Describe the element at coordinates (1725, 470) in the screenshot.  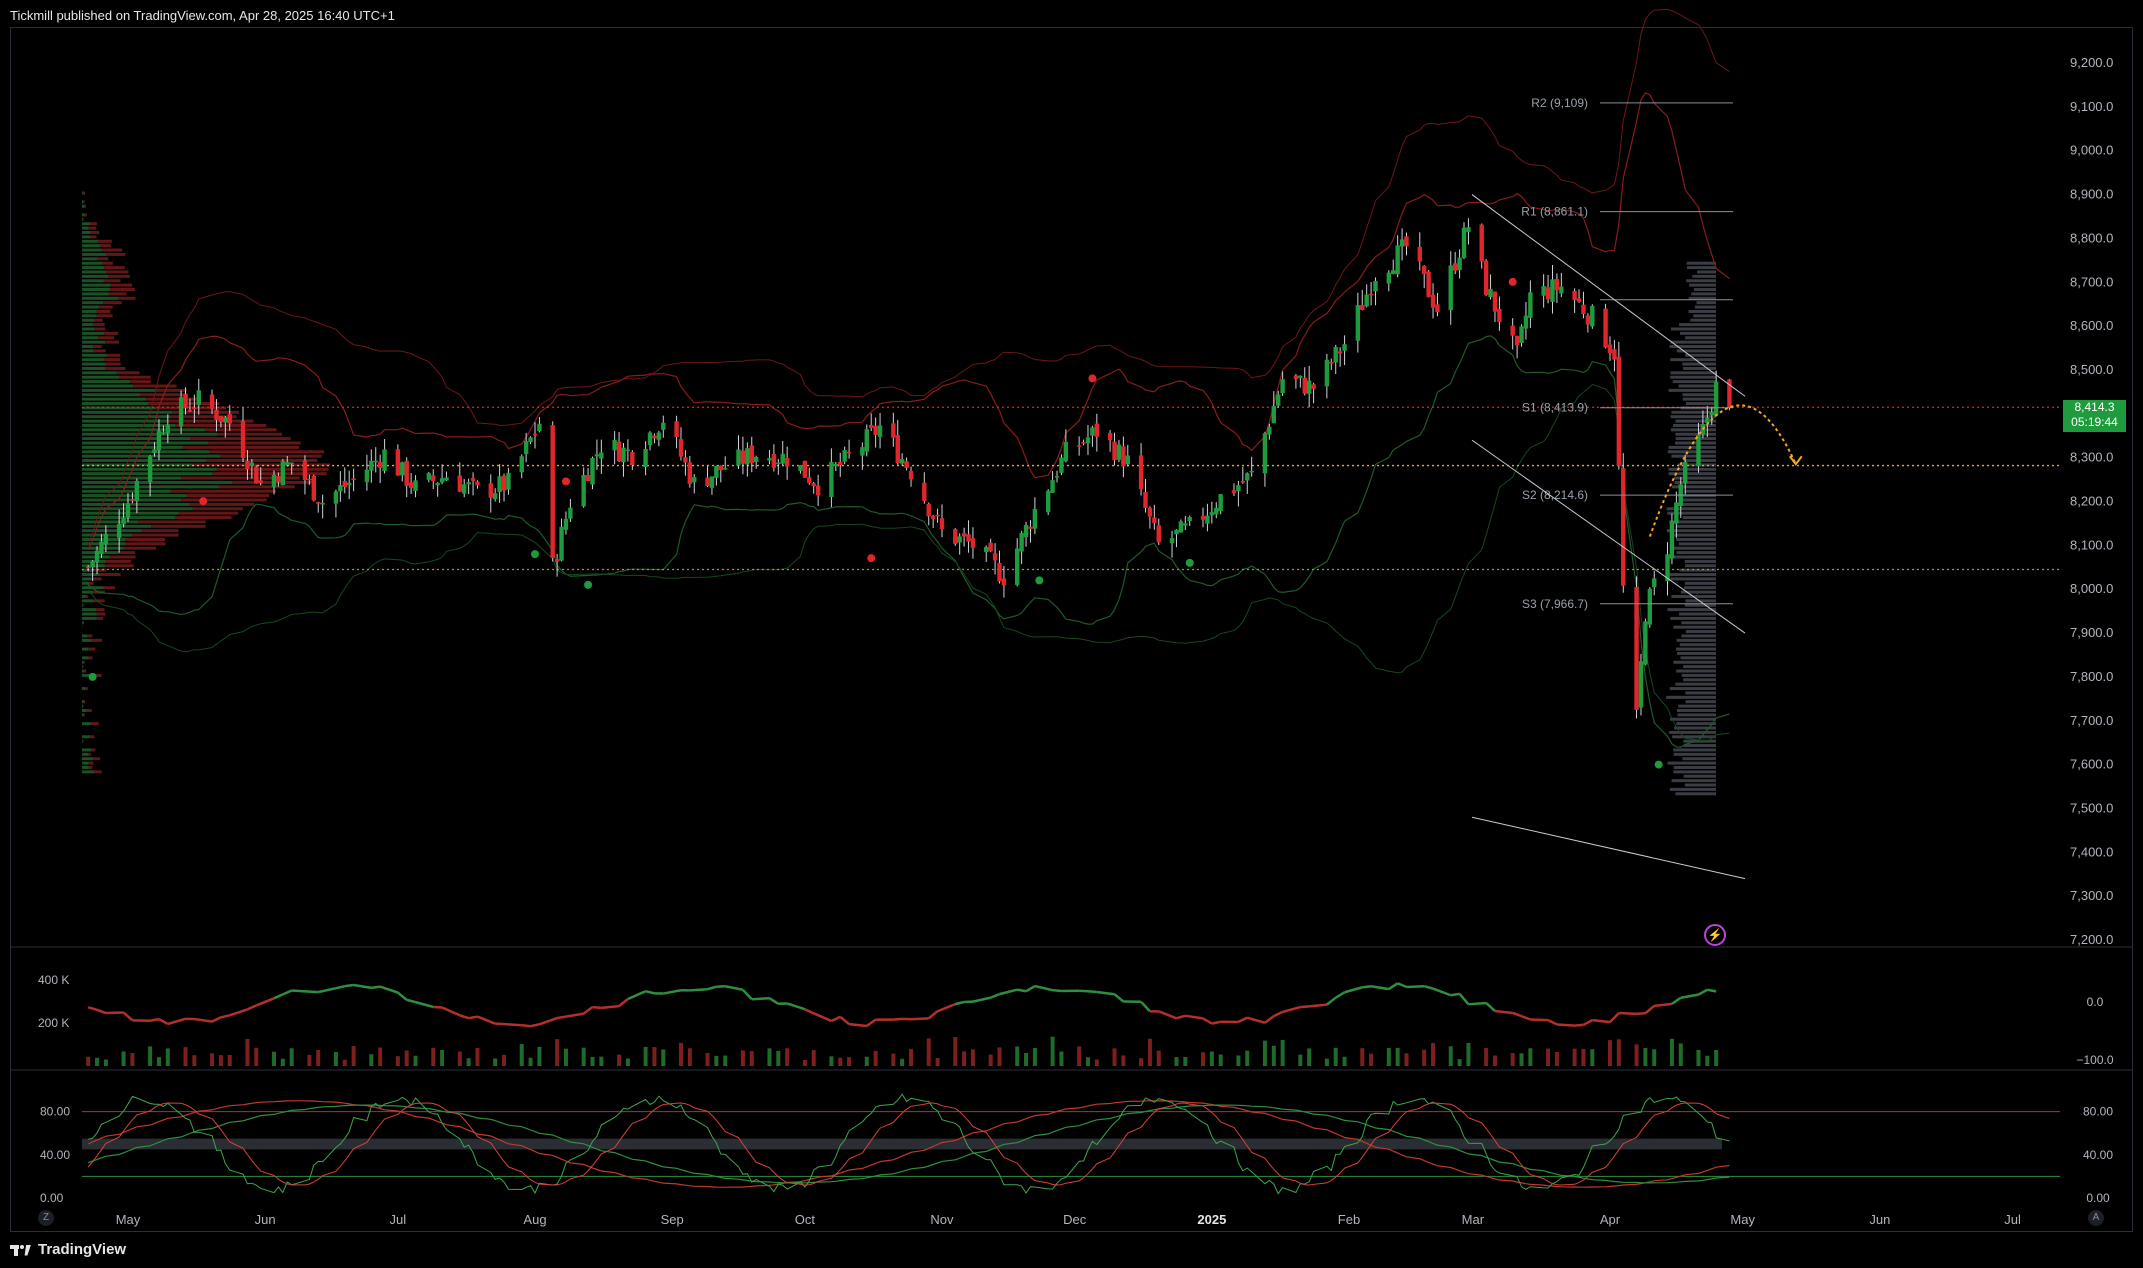
I see `forecast-arrow` at that location.